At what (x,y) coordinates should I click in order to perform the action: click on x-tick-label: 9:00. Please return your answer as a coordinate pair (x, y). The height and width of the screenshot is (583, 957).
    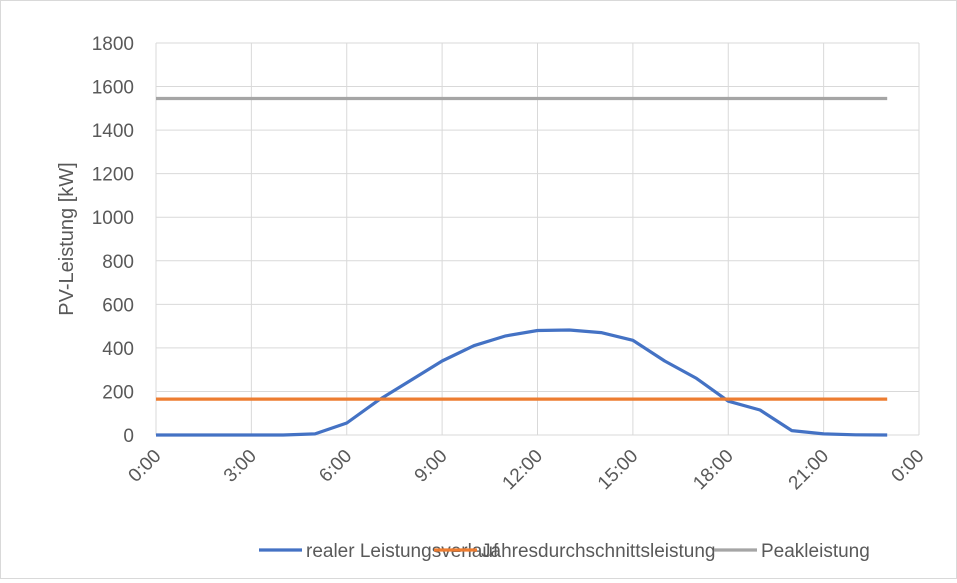
    Looking at the image, I should click on (431, 466).